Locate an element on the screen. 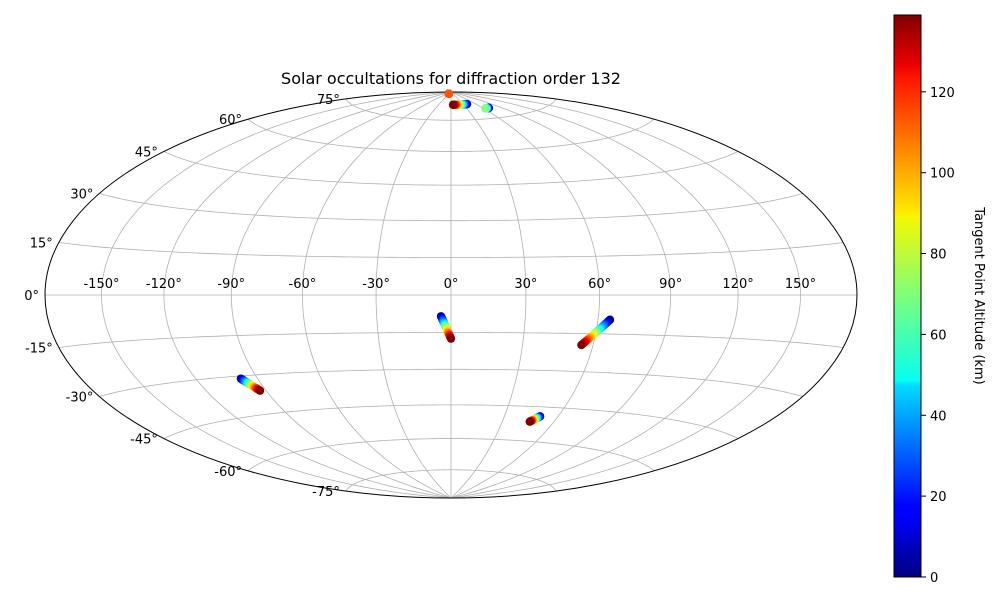 The width and height of the screenshot is (1000, 600). longitude-tick-label: 90° is located at coordinates (670, 284).